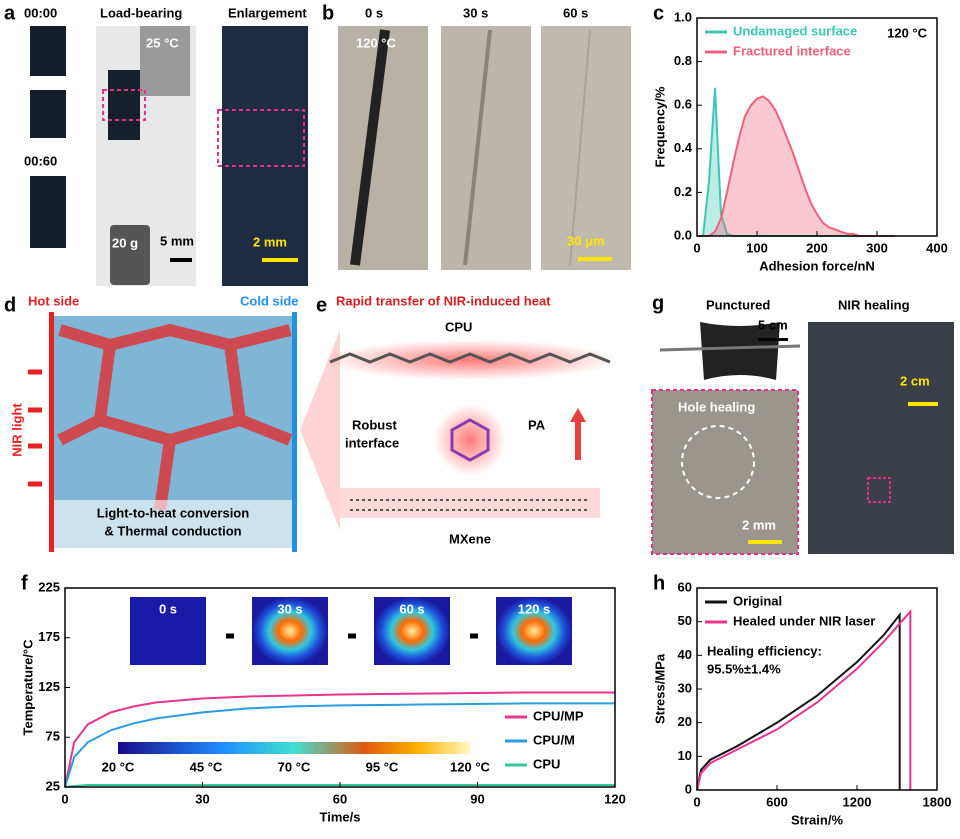 This screenshot has width=960, height=839. Describe the element at coordinates (658, 13) in the screenshot. I see `panel-label: c` at that location.